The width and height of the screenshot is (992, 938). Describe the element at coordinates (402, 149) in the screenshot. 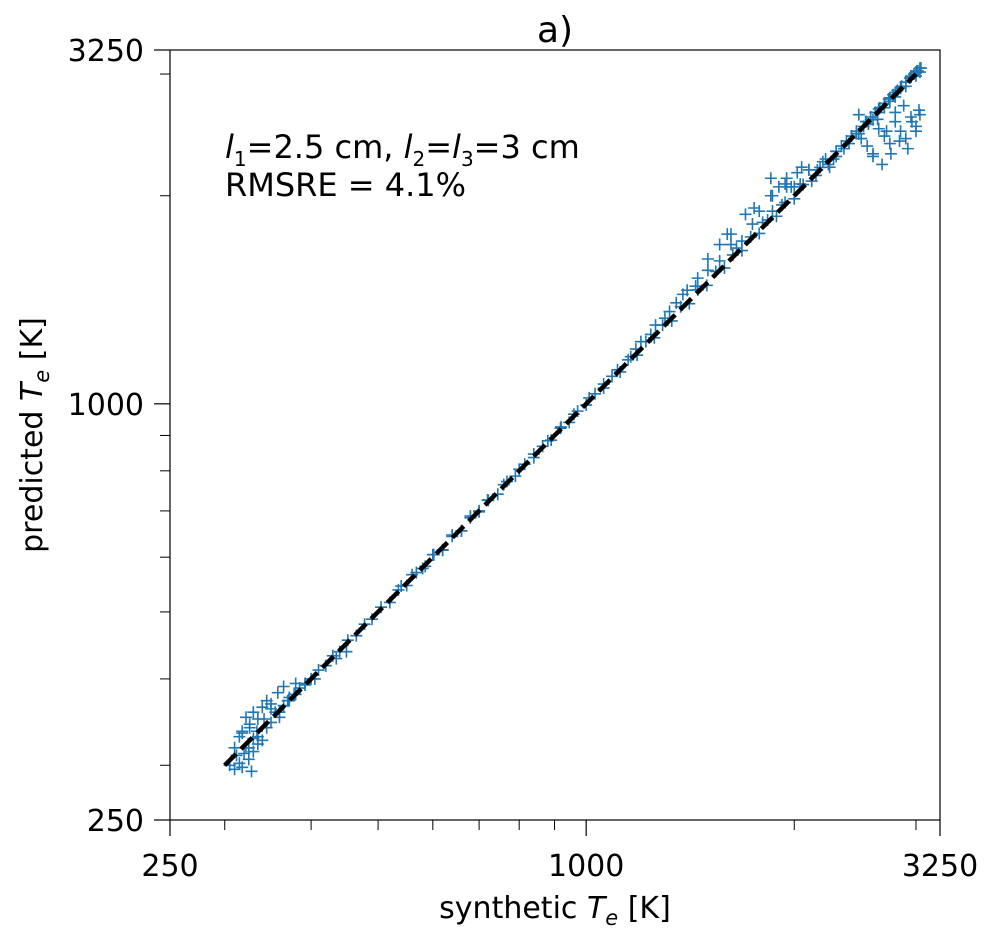

I see `annotation-geometry: l1=2.5 cm, l2=l3=3 cm` at that location.